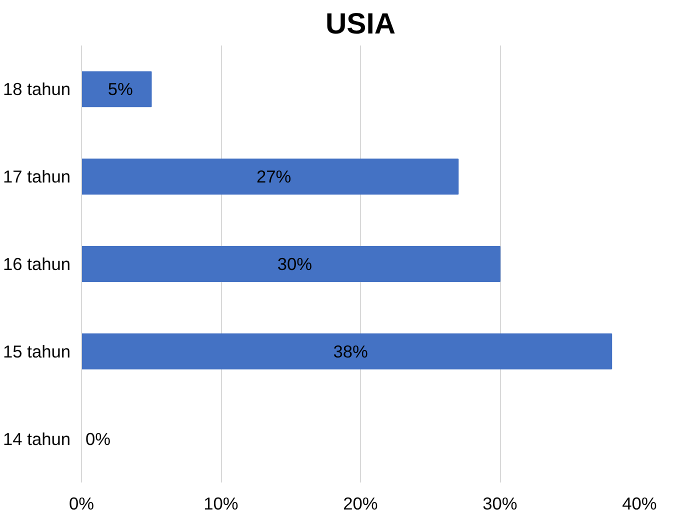 This screenshot has height=518, width=681. Describe the element at coordinates (274, 176) in the screenshot. I see `data-label: 27%` at that location.